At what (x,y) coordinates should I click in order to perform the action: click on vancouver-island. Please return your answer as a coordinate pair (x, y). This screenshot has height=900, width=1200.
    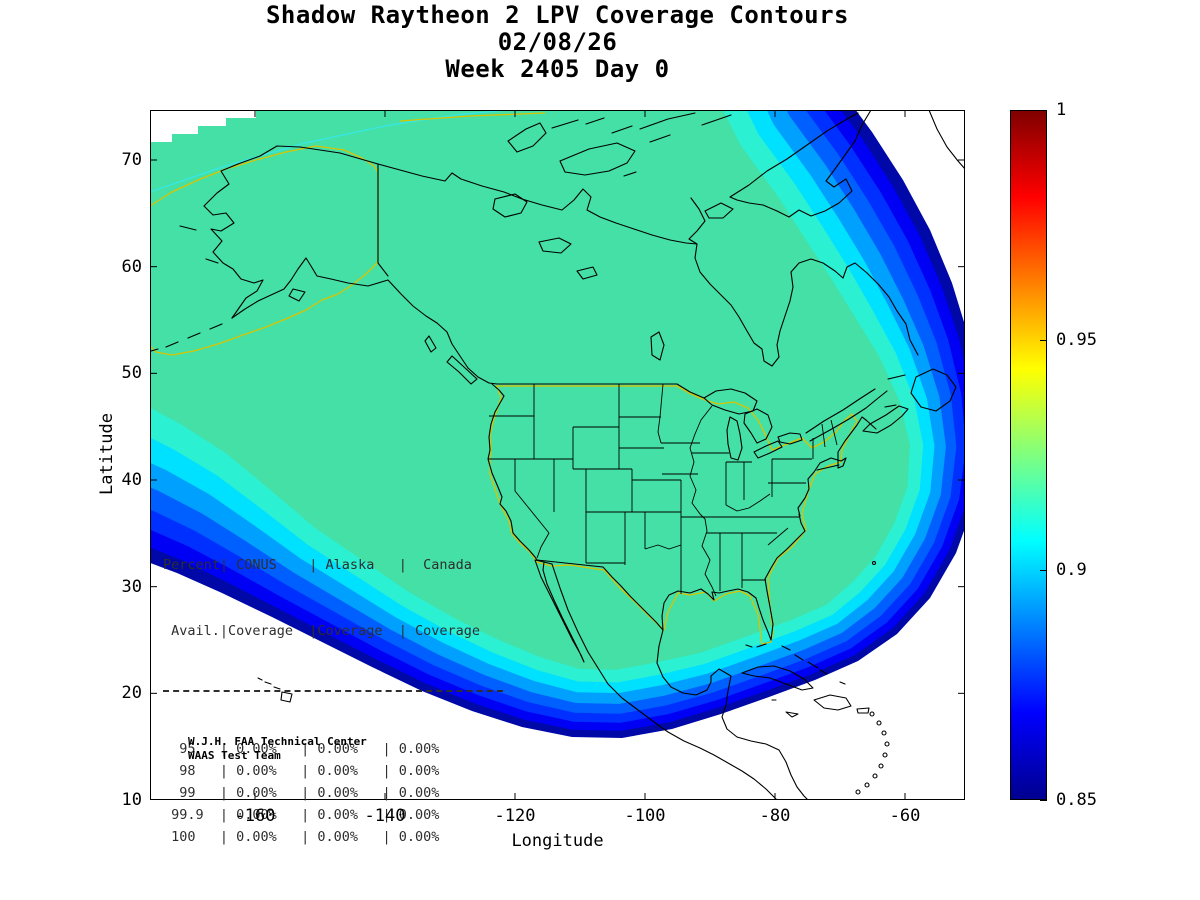
    Looking at the image, I should click on (462, 370).